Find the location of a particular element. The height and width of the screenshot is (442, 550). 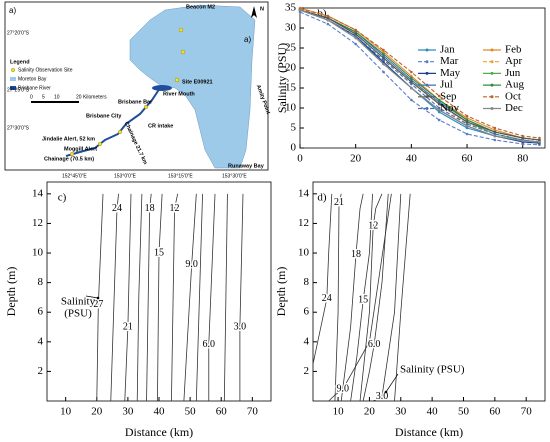

contour-label: 9.0 is located at coordinates (191, 264).